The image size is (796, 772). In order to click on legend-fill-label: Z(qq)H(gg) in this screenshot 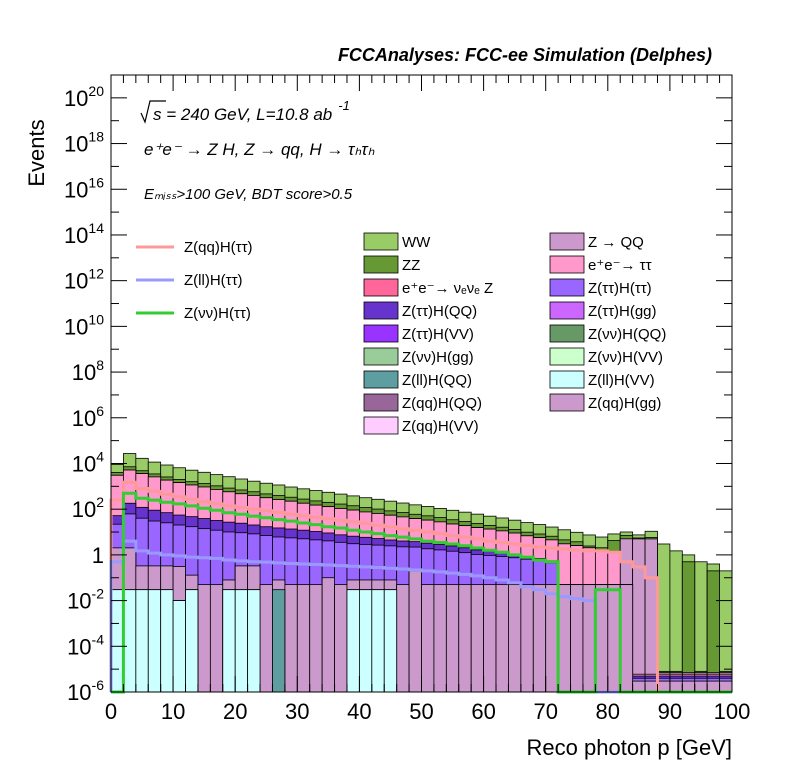, I will do `click(624, 403)`.